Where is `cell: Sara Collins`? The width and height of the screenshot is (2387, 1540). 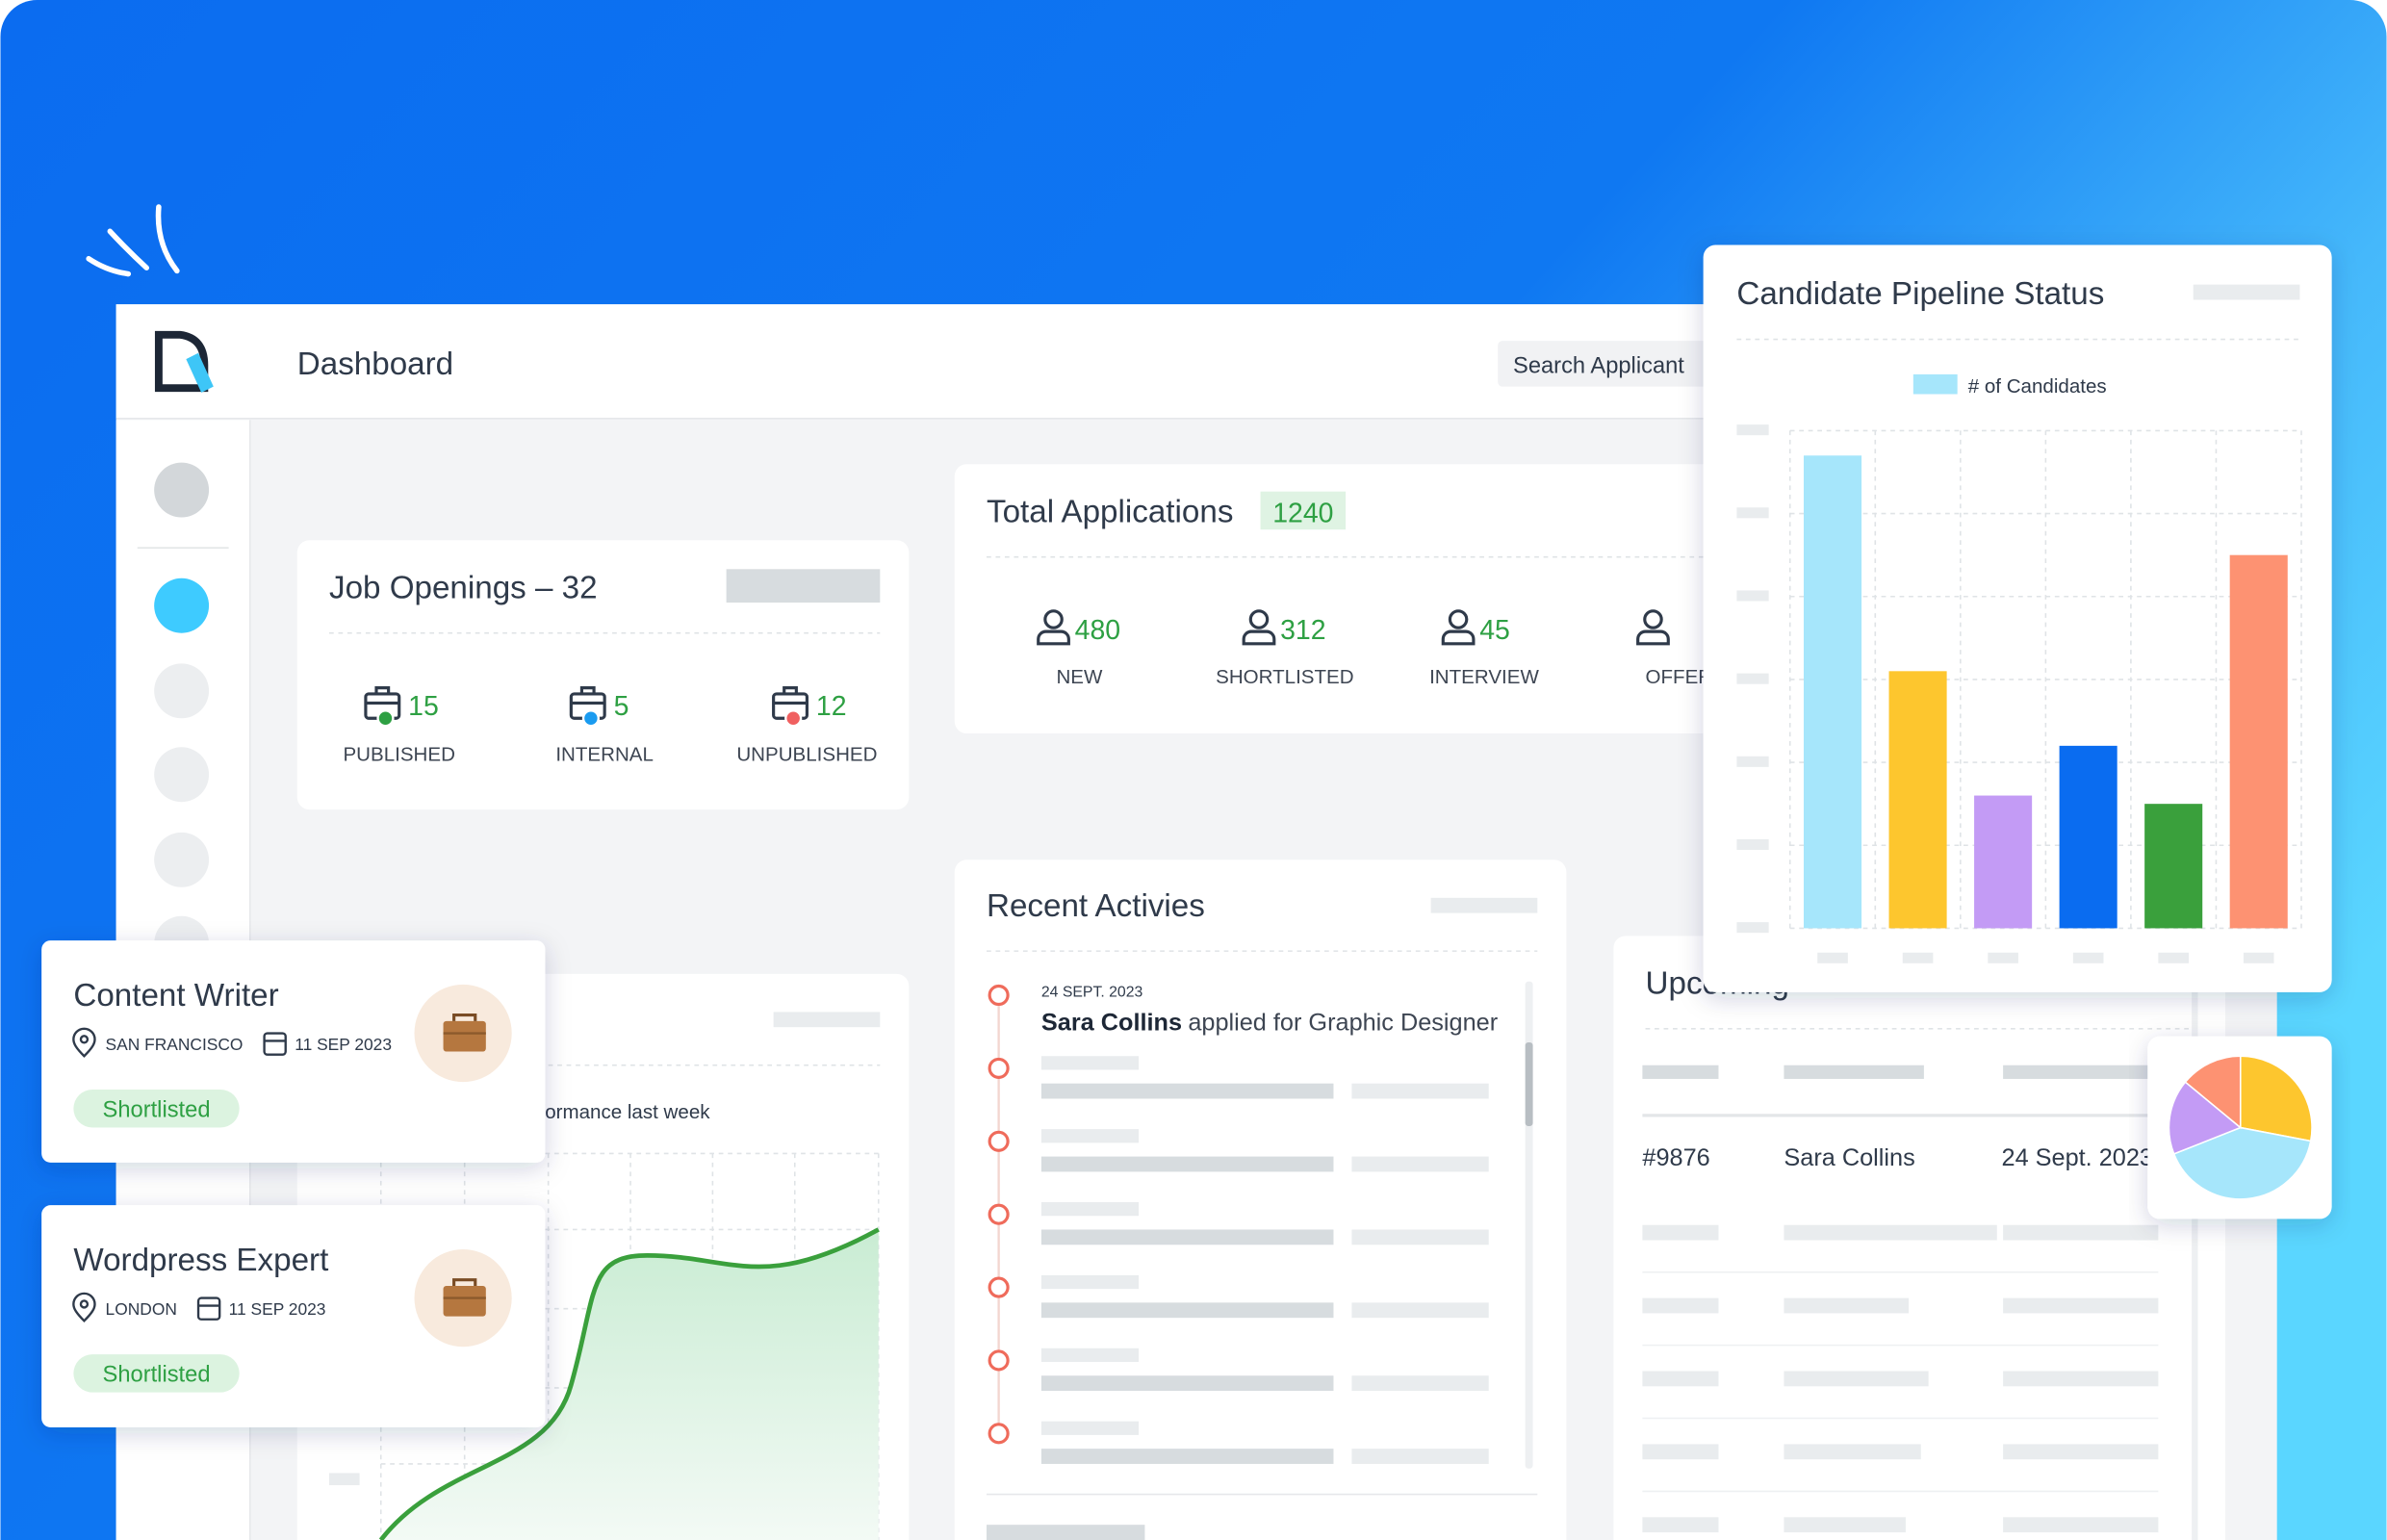
cell: Sara Collins is located at coordinates (1849, 1157).